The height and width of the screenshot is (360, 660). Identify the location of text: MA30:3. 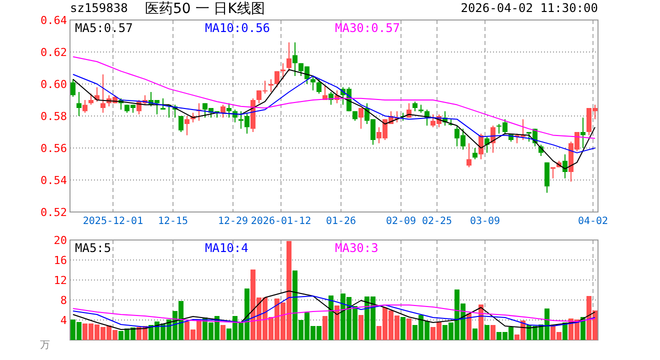
(356, 248).